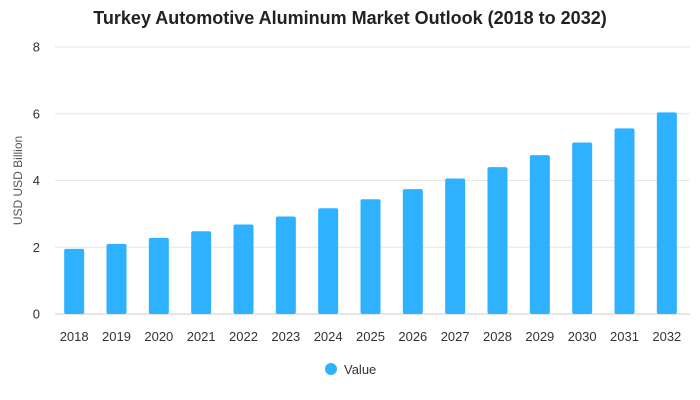 This screenshot has height=400, width=700. I want to click on x-tick-label: 2021, so click(201, 336).